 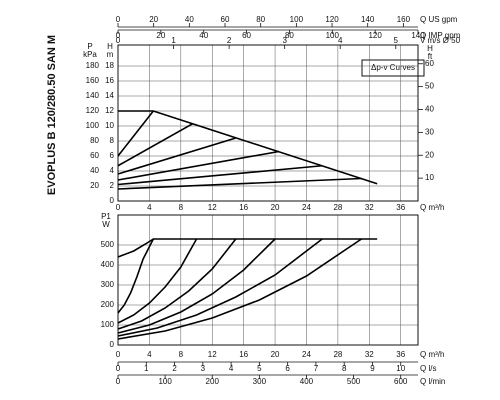 I want to click on y-axis-label: P1, so click(x=106, y=216).